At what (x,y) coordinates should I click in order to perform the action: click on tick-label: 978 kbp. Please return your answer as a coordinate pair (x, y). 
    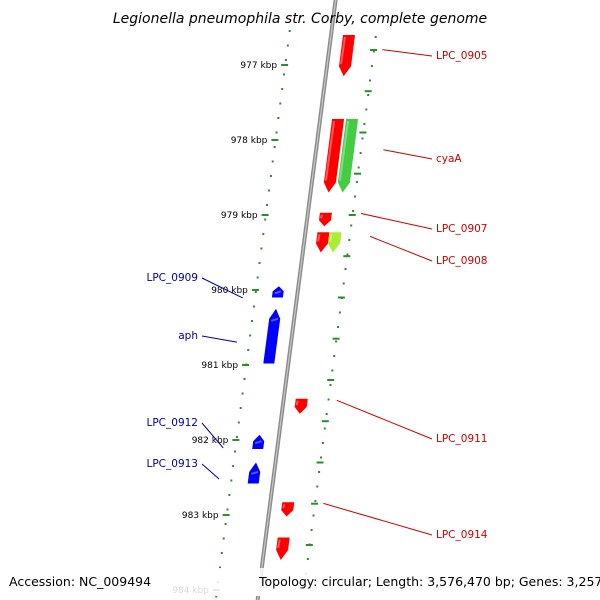
    Looking at the image, I should click on (249, 141).